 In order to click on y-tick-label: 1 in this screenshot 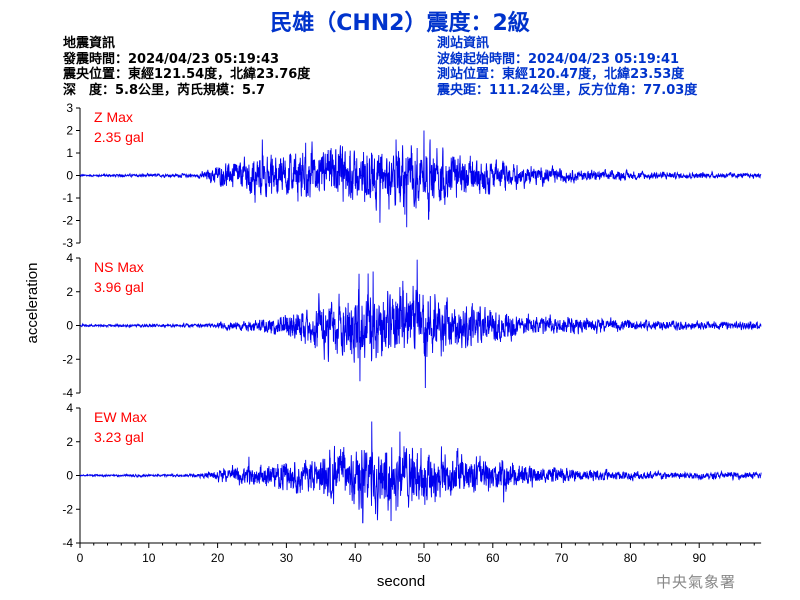, I will do `click(69, 153)`.